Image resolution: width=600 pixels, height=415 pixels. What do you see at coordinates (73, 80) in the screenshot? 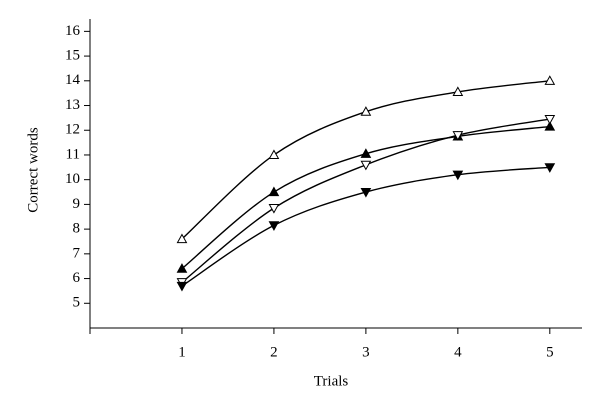
I see `y-tick-label: 14` at bounding box center [73, 80].